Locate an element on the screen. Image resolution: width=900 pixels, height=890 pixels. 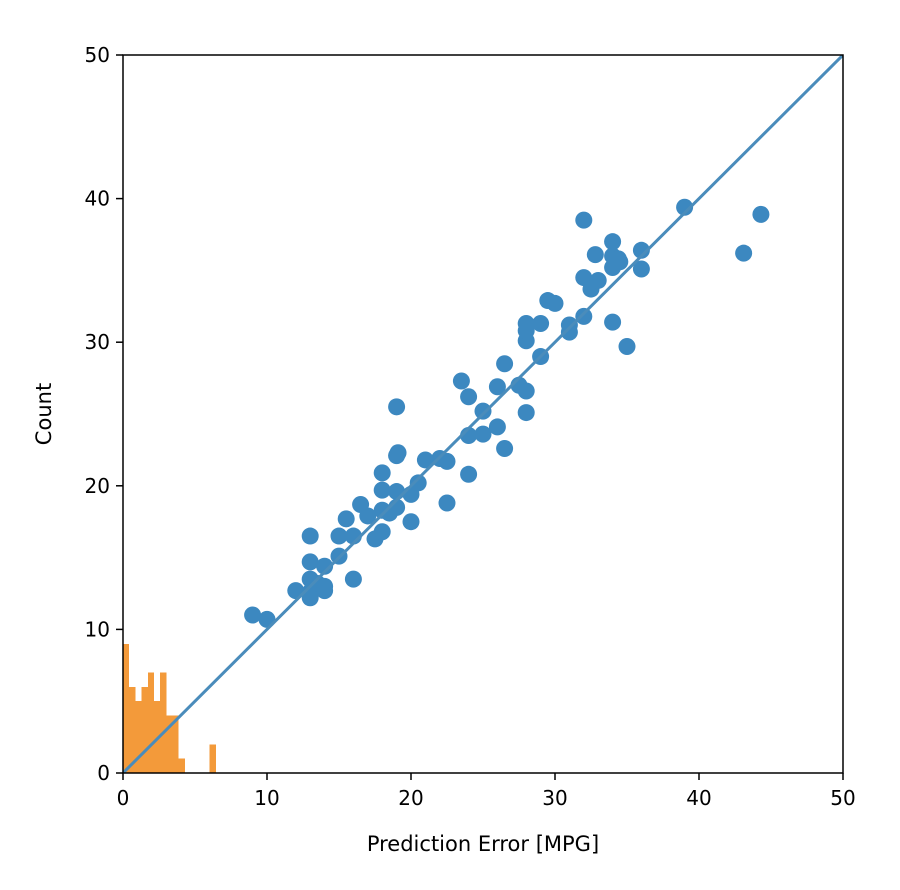
x-tick-label: 10 is located at coordinates (266, 798).